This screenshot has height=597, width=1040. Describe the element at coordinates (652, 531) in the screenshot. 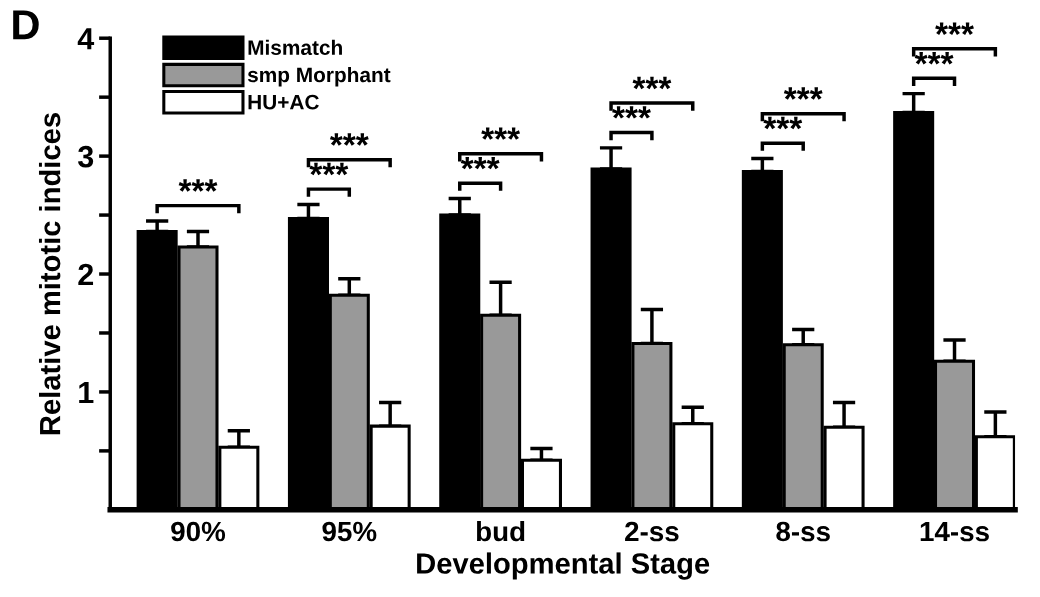

I see `x-tick-label: 2-ss` at that location.